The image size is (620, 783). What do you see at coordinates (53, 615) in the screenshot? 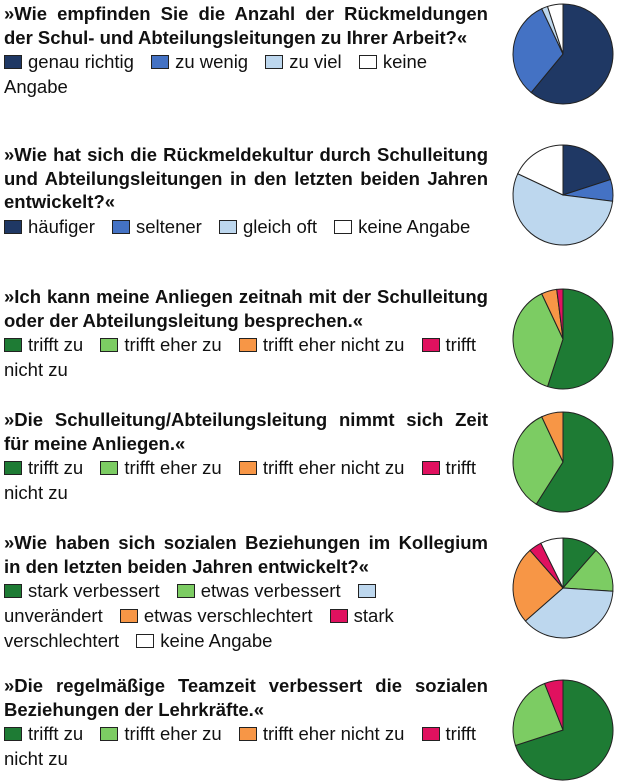
I see `legend-label: unverändert` at bounding box center [53, 615].